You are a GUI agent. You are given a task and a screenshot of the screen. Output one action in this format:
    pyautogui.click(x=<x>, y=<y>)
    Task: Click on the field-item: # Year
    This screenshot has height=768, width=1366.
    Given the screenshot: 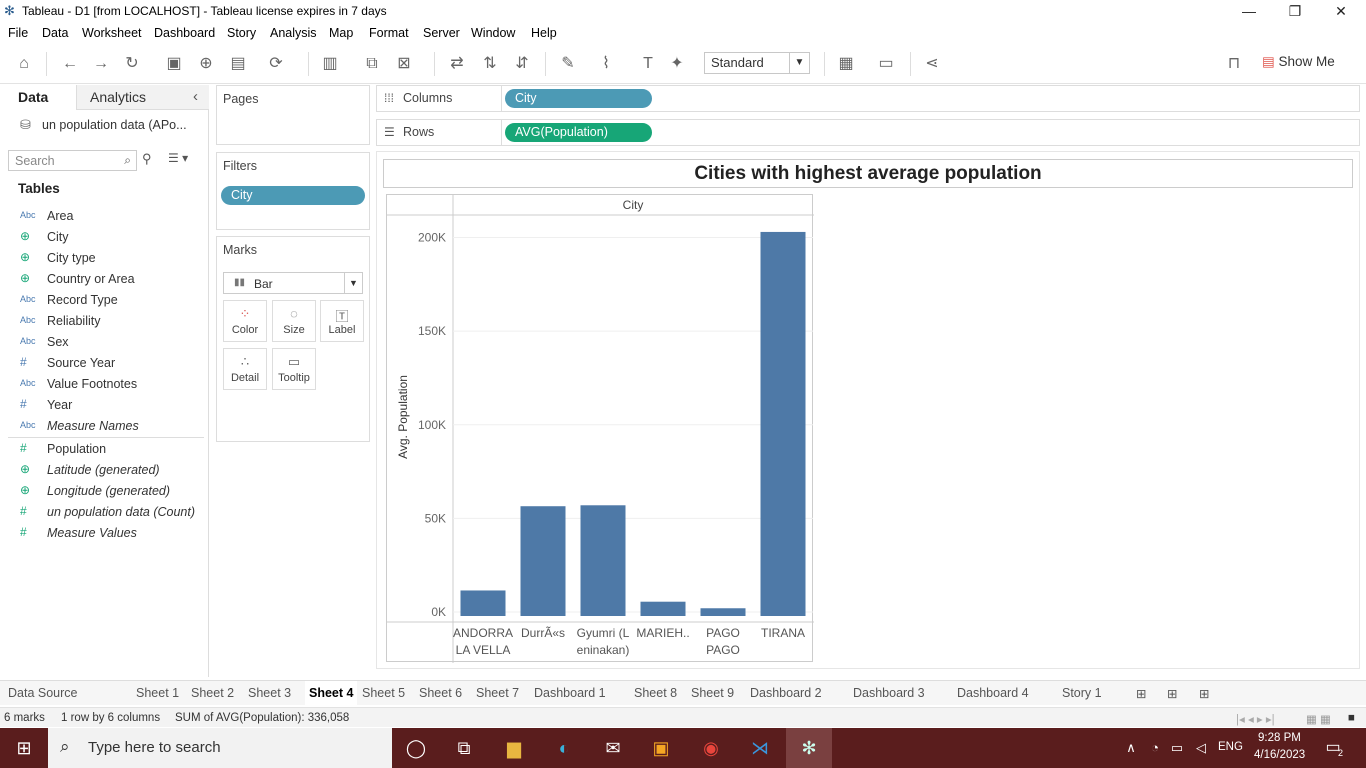 What is the action you would take?
    pyautogui.click(x=102, y=405)
    